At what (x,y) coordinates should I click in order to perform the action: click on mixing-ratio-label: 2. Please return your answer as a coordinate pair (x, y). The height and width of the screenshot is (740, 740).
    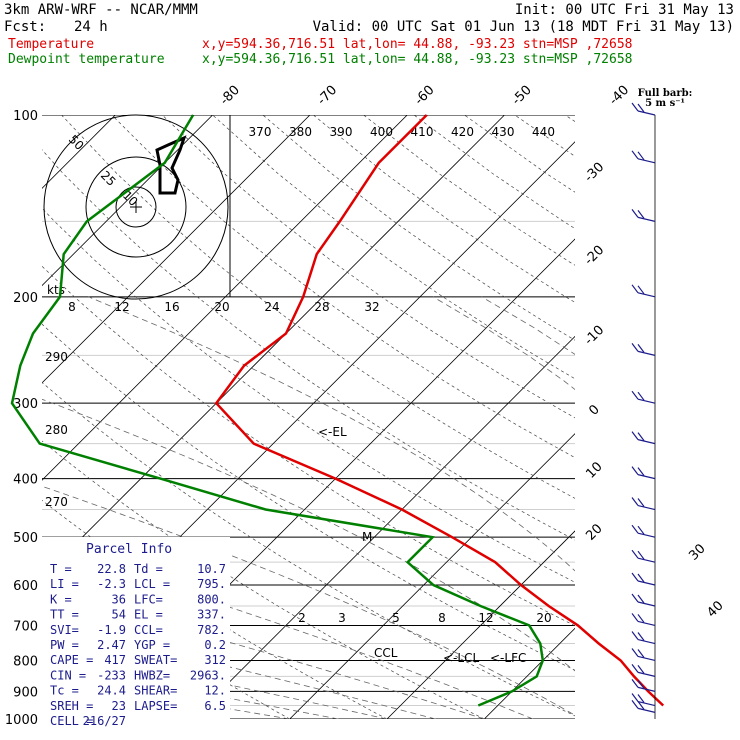
    Looking at the image, I should click on (302, 618).